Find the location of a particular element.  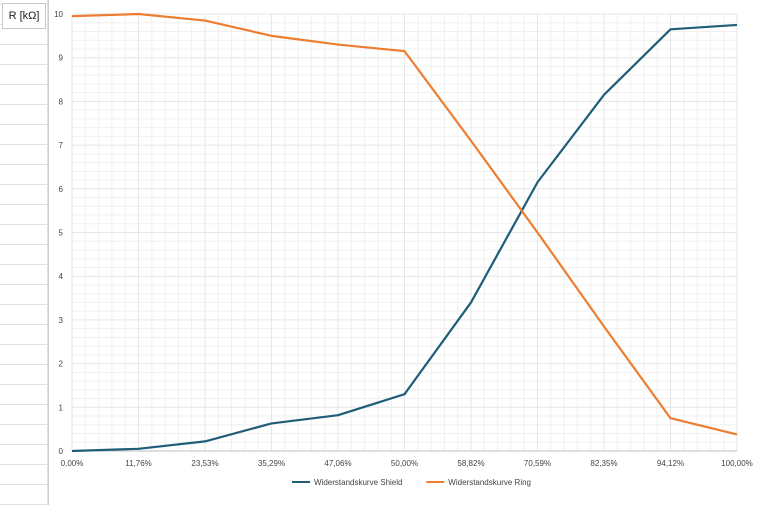

y-tick-label: 5 is located at coordinates (61, 233).